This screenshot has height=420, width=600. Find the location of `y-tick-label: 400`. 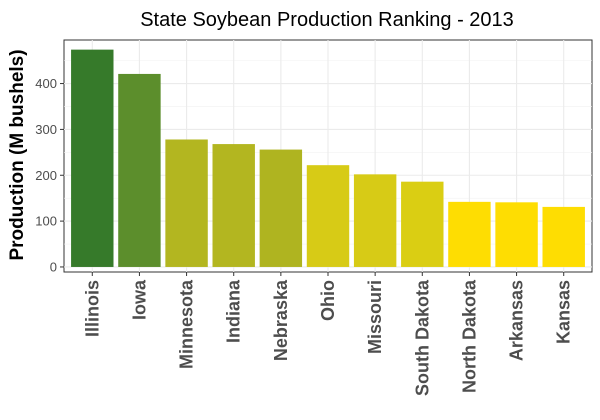

y-tick-label: 400 is located at coordinates (46, 83).